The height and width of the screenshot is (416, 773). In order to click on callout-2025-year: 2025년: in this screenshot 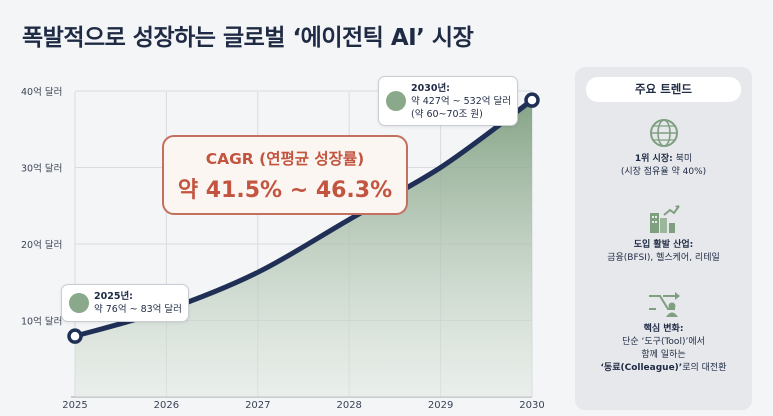, I will do `click(113, 296)`.